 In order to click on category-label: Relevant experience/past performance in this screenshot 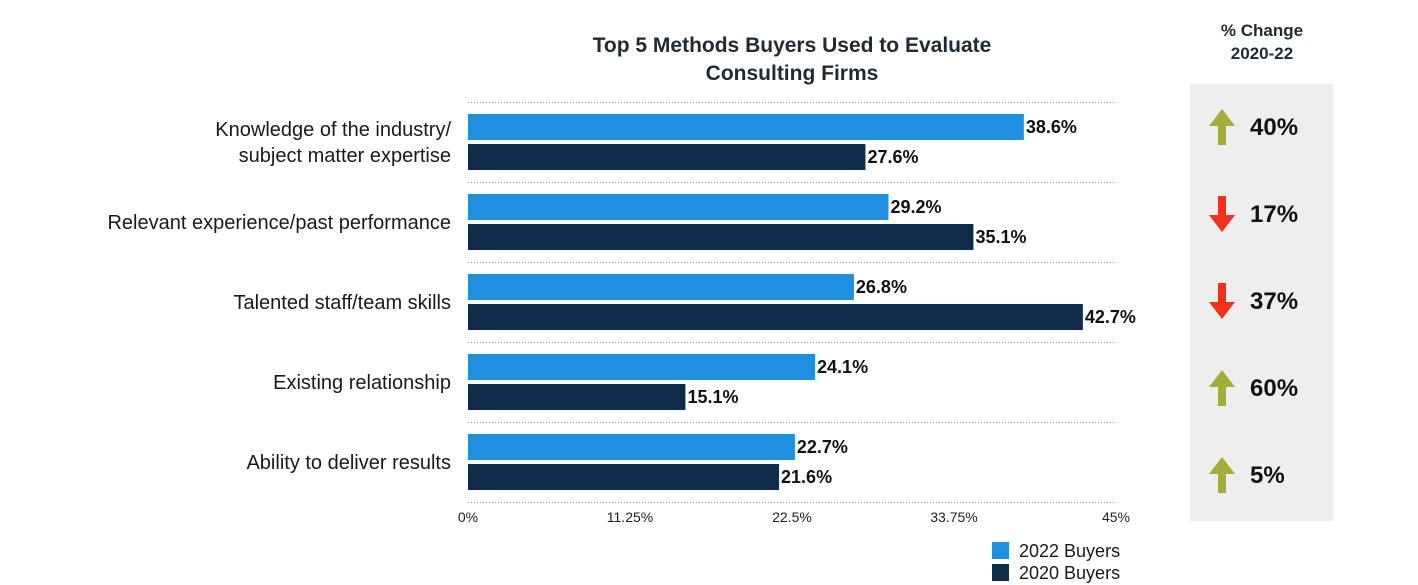, I will do `click(279, 223)`.